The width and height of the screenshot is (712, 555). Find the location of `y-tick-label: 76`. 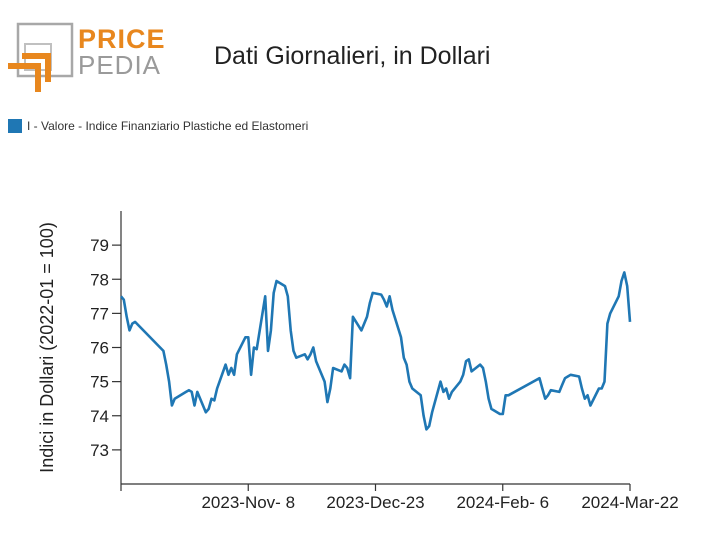

y-tick-label: 76 is located at coordinates (99, 348).